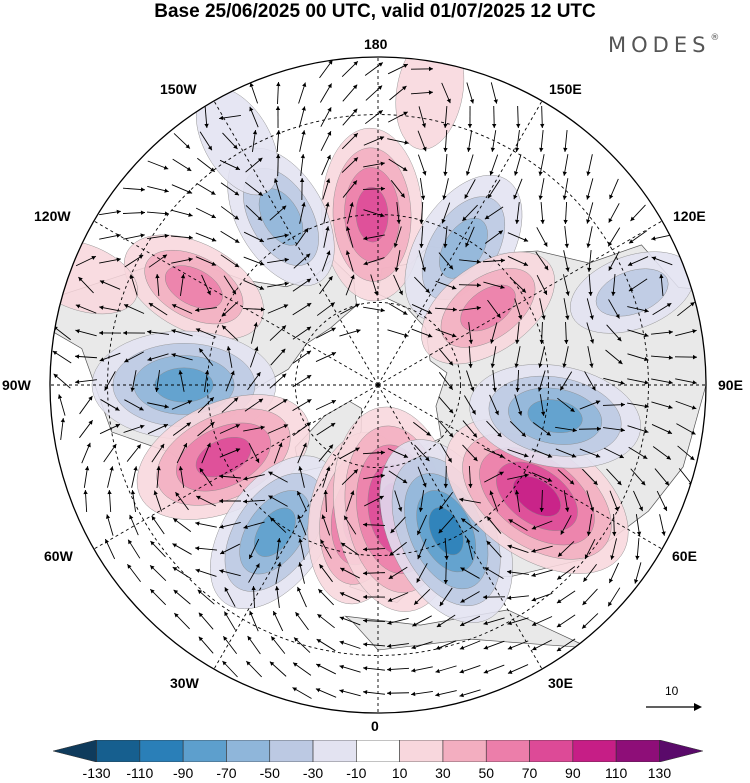  What do you see at coordinates (96, 773) in the screenshot?
I see `colorbar-tick-label: -130` at bounding box center [96, 773].